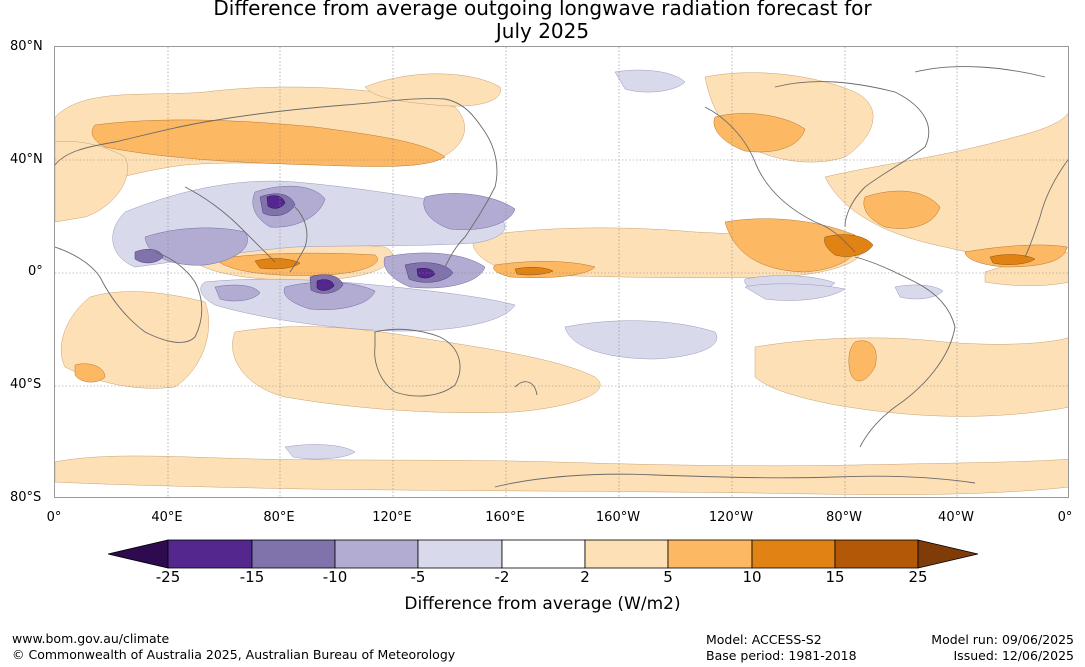  What do you see at coordinates (91, 638) in the screenshot?
I see `footer-website: www.bom.gov.au/climate` at bounding box center [91, 638].